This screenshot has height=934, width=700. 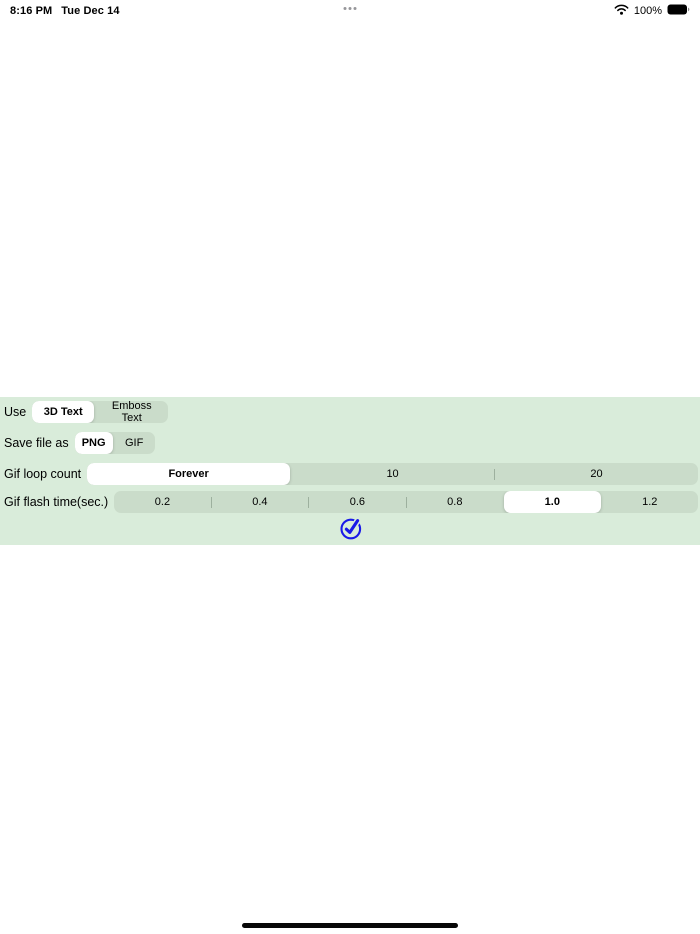 What do you see at coordinates (90, 11) in the screenshot?
I see `status-date: Tue Dec 14` at bounding box center [90, 11].